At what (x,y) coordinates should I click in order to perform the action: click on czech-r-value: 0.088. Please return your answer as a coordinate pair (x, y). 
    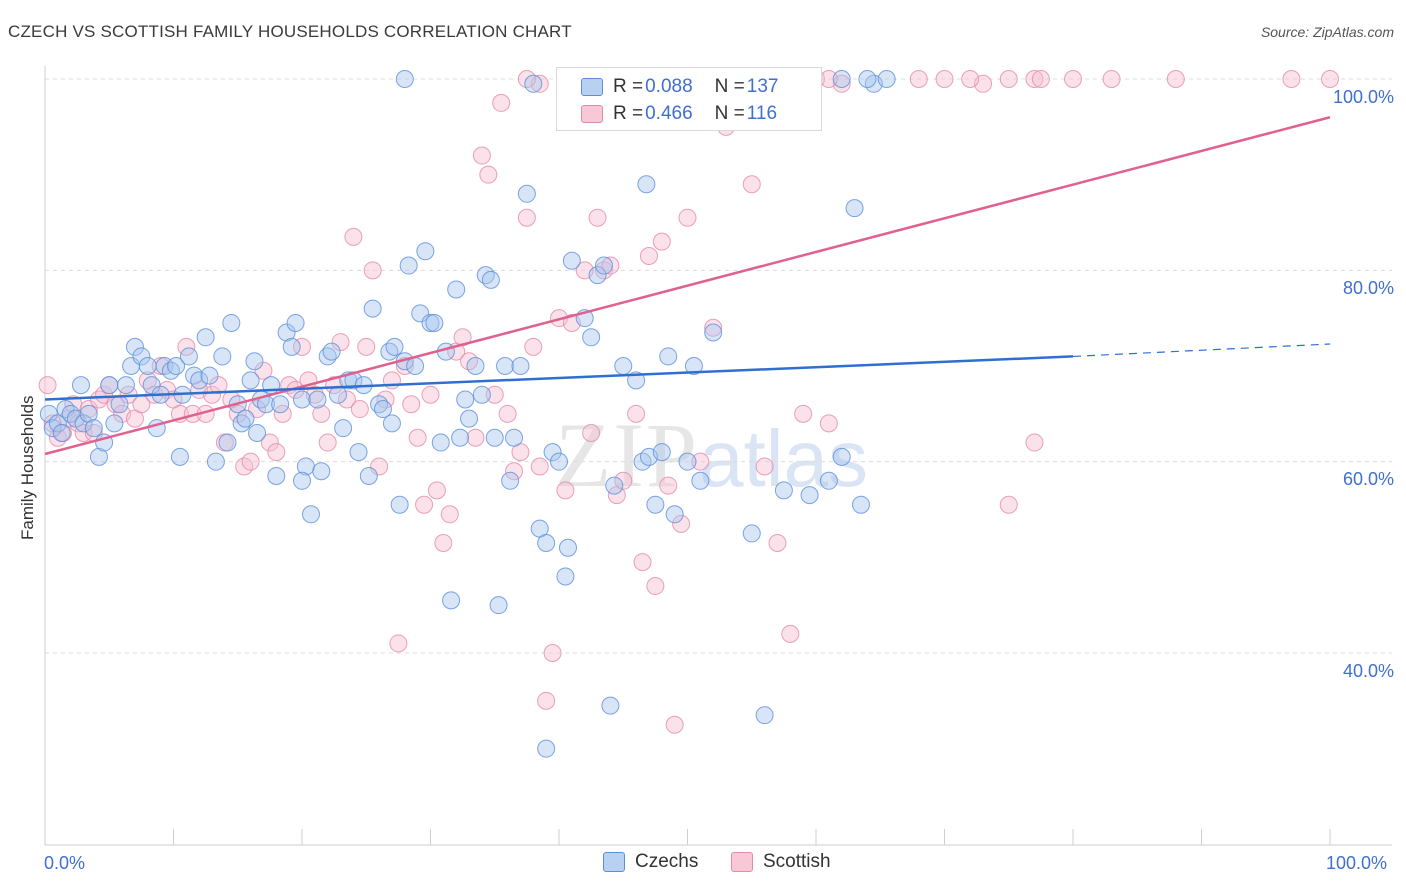
    Looking at the image, I should click on (669, 86).